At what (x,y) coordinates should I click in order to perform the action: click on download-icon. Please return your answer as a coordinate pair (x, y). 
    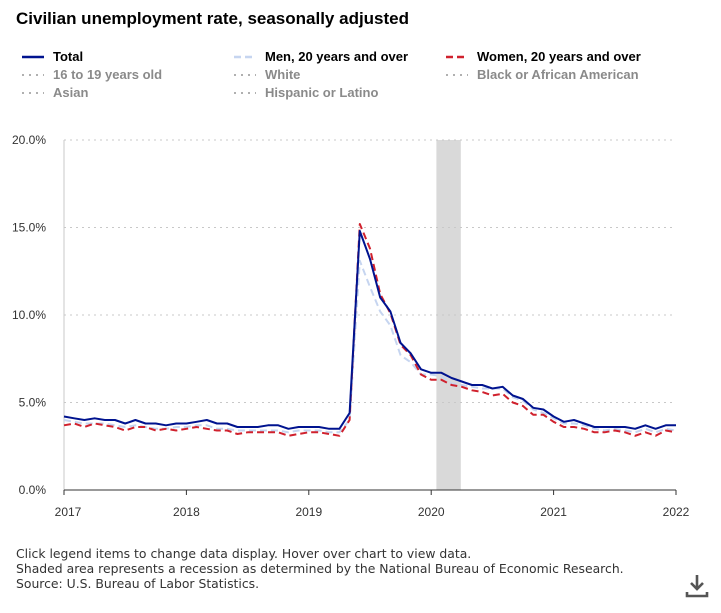
    Looking at the image, I should click on (697, 586).